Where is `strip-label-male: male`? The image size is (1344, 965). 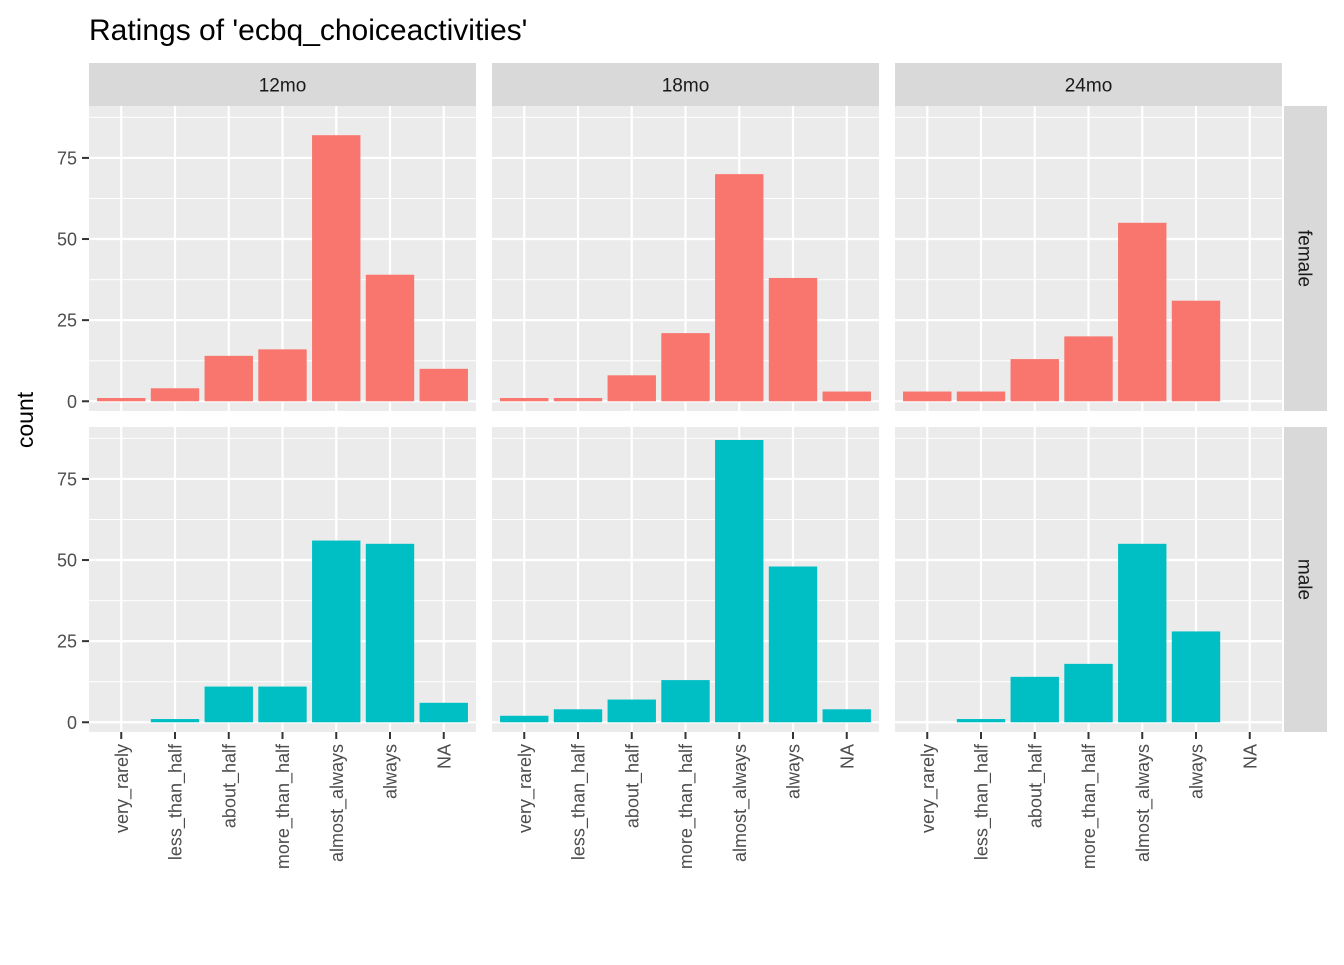 strip-label-male: male is located at coordinates (1304, 579).